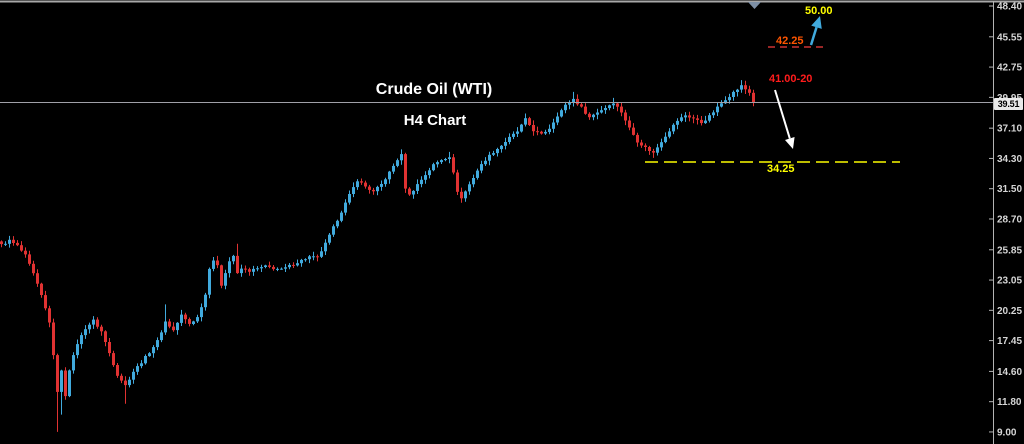 This screenshot has width=1024, height=444. Describe the element at coordinates (1009, 402) in the screenshot. I see `y-axis-tick-label: 11.80` at that location.